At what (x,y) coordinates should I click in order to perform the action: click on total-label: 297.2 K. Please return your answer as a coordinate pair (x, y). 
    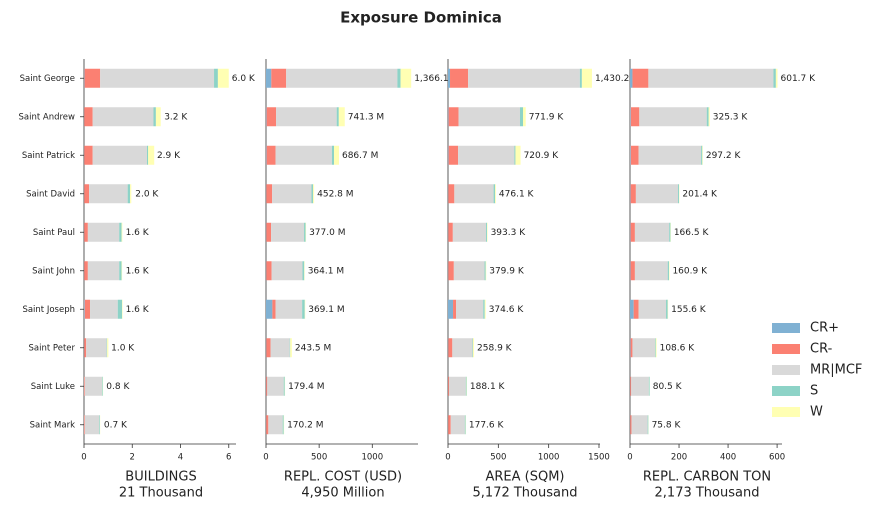
    Looking at the image, I should click on (724, 156).